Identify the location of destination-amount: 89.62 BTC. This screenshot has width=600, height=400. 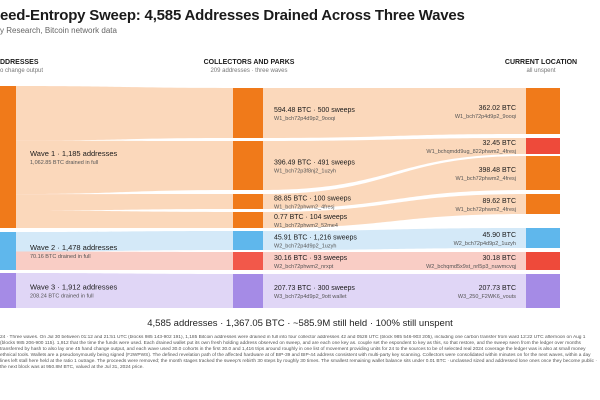
(499, 201).